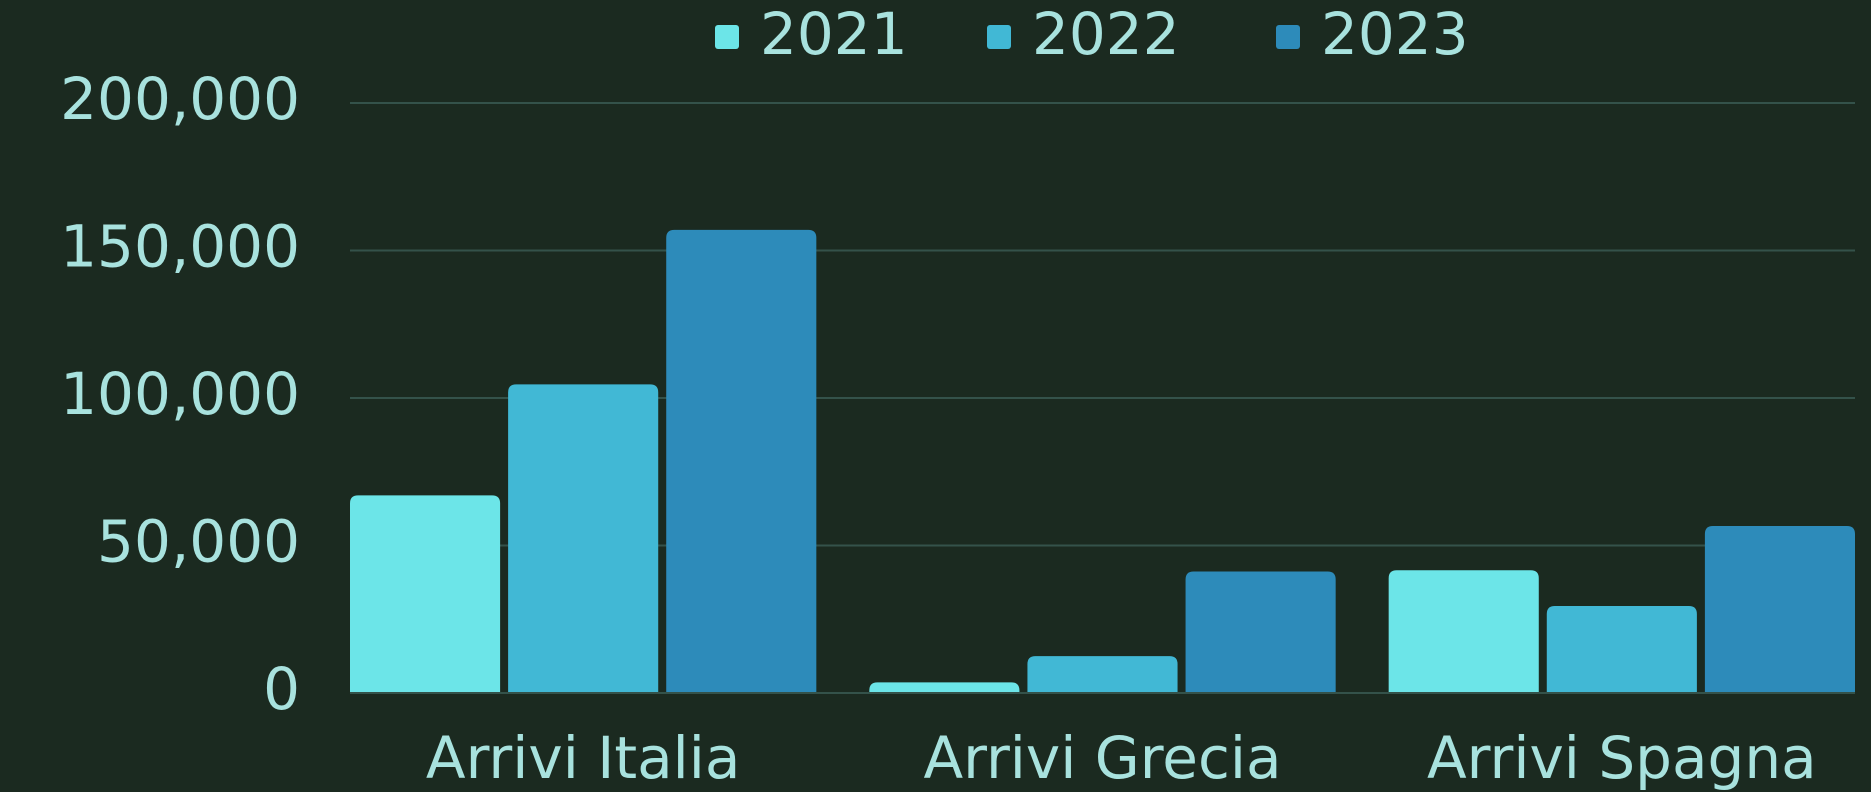 The height and width of the screenshot is (792, 1871). I want to click on y-tick-label: 0, so click(281, 689).